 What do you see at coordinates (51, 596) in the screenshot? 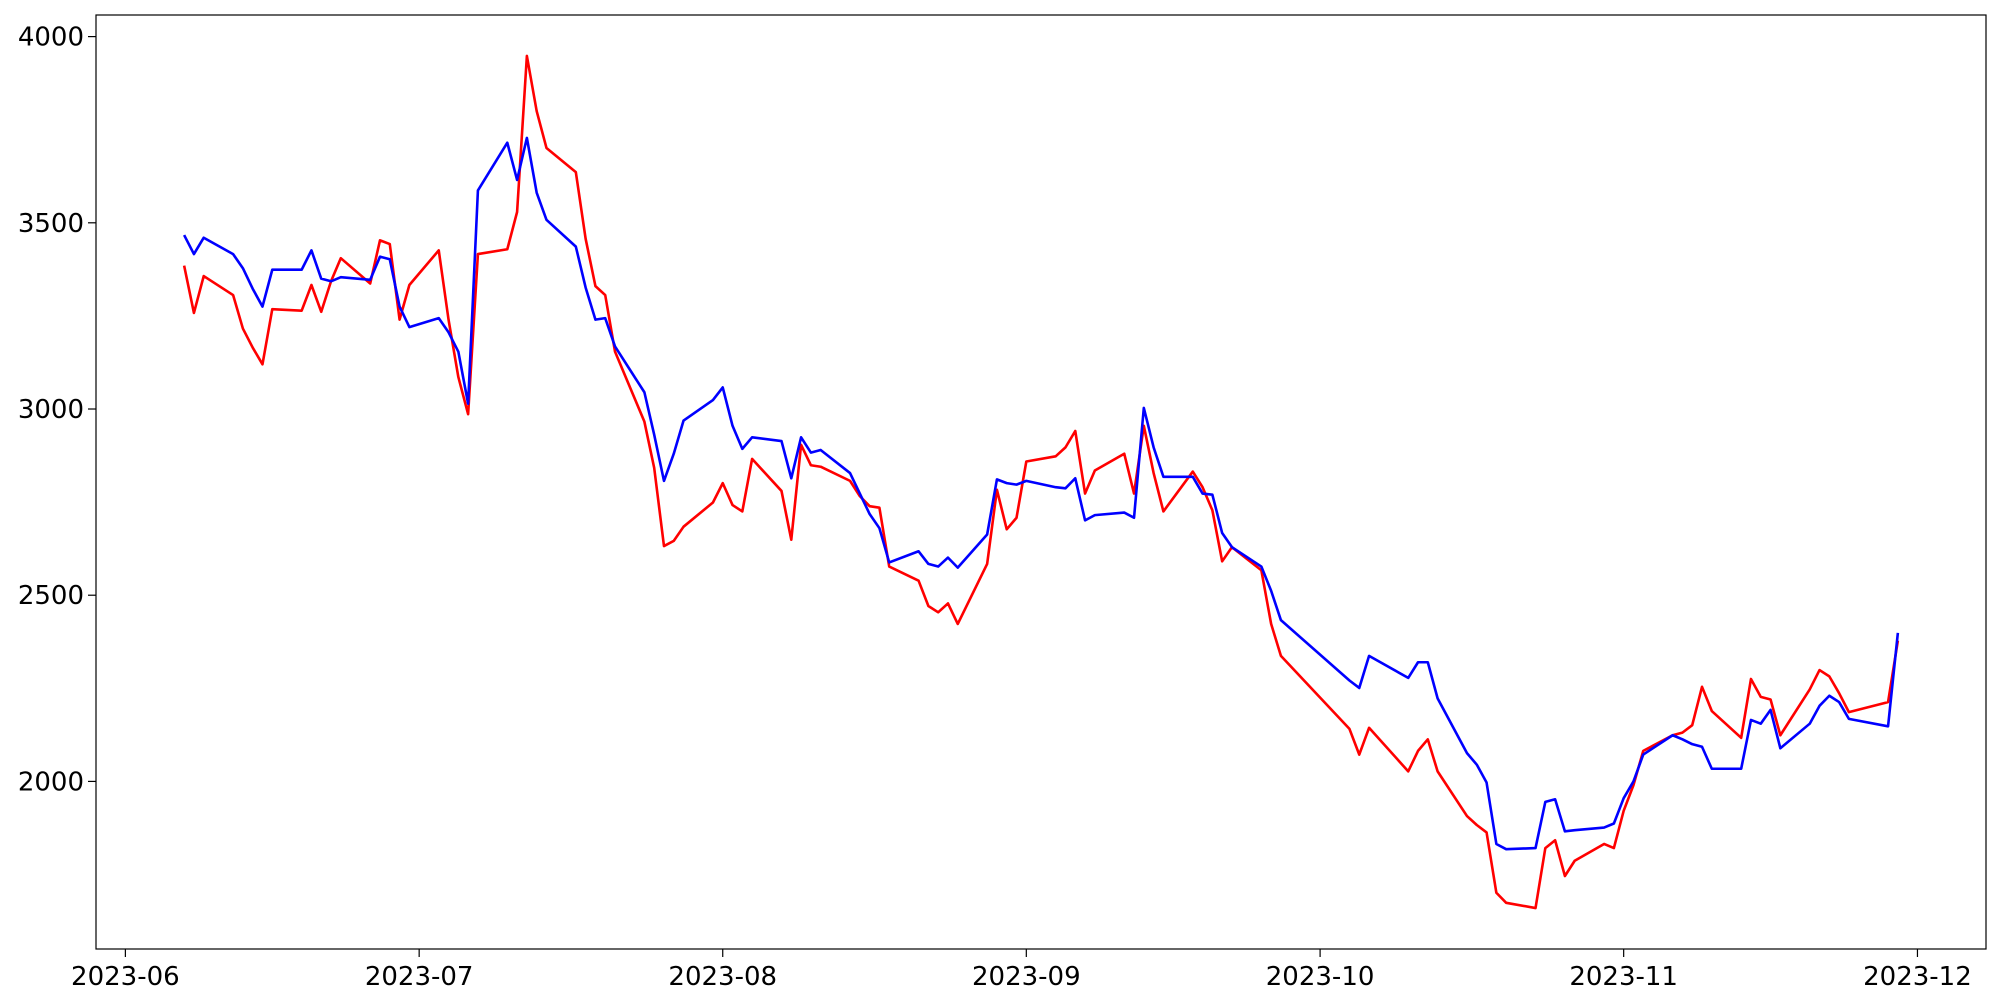
I see `y-tick-label: 2500` at bounding box center [51, 596].